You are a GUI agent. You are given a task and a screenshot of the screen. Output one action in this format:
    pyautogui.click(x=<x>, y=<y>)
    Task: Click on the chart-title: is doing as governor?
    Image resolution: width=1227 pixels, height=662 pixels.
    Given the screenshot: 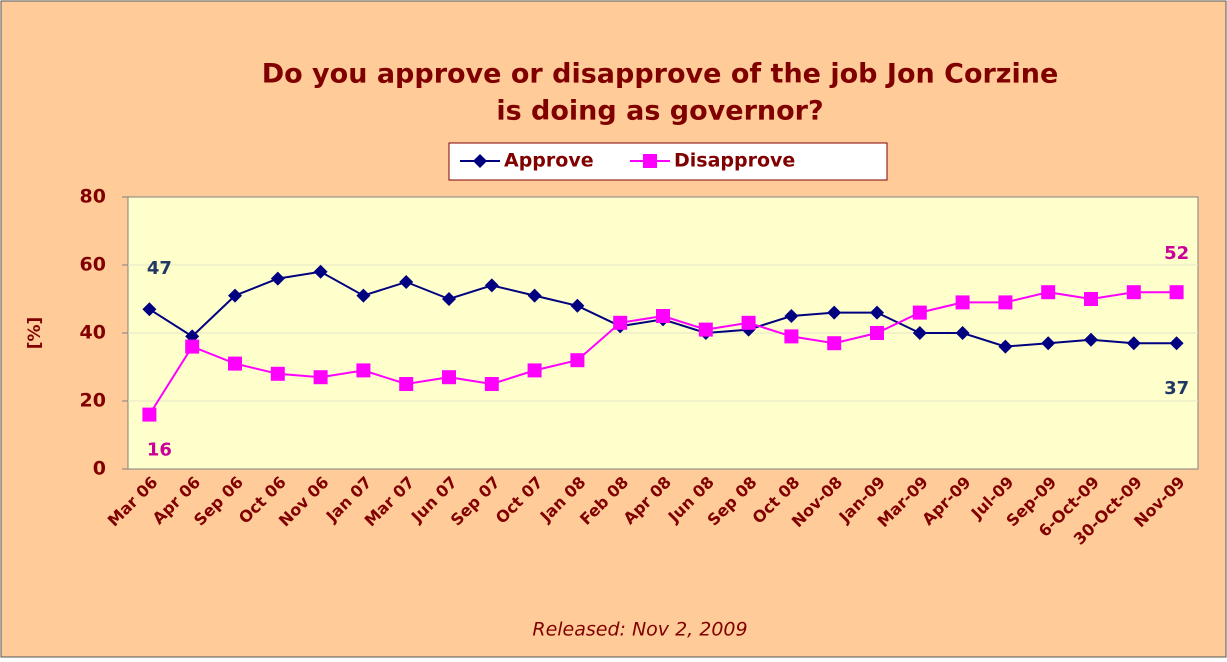 What is the action you would take?
    pyautogui.click(x=659, y=111)
    